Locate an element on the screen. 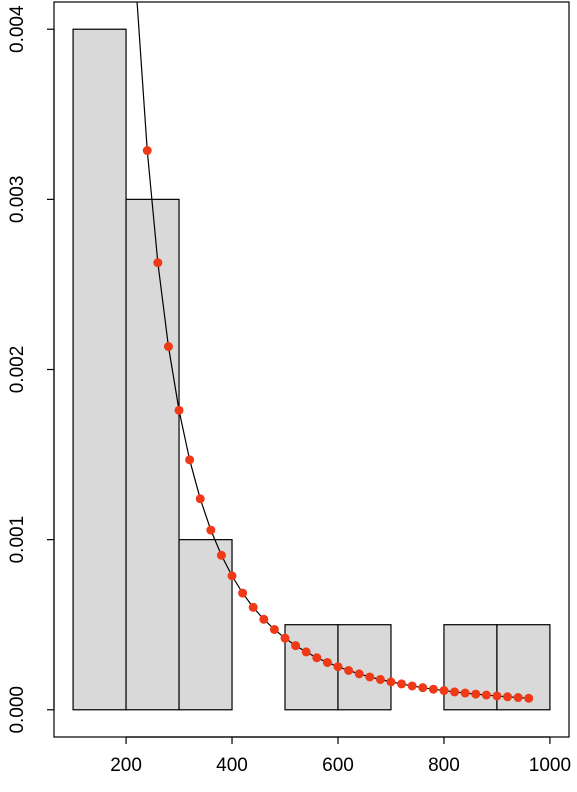  x-tick-label: 400 is located at coordinates (232, 765).